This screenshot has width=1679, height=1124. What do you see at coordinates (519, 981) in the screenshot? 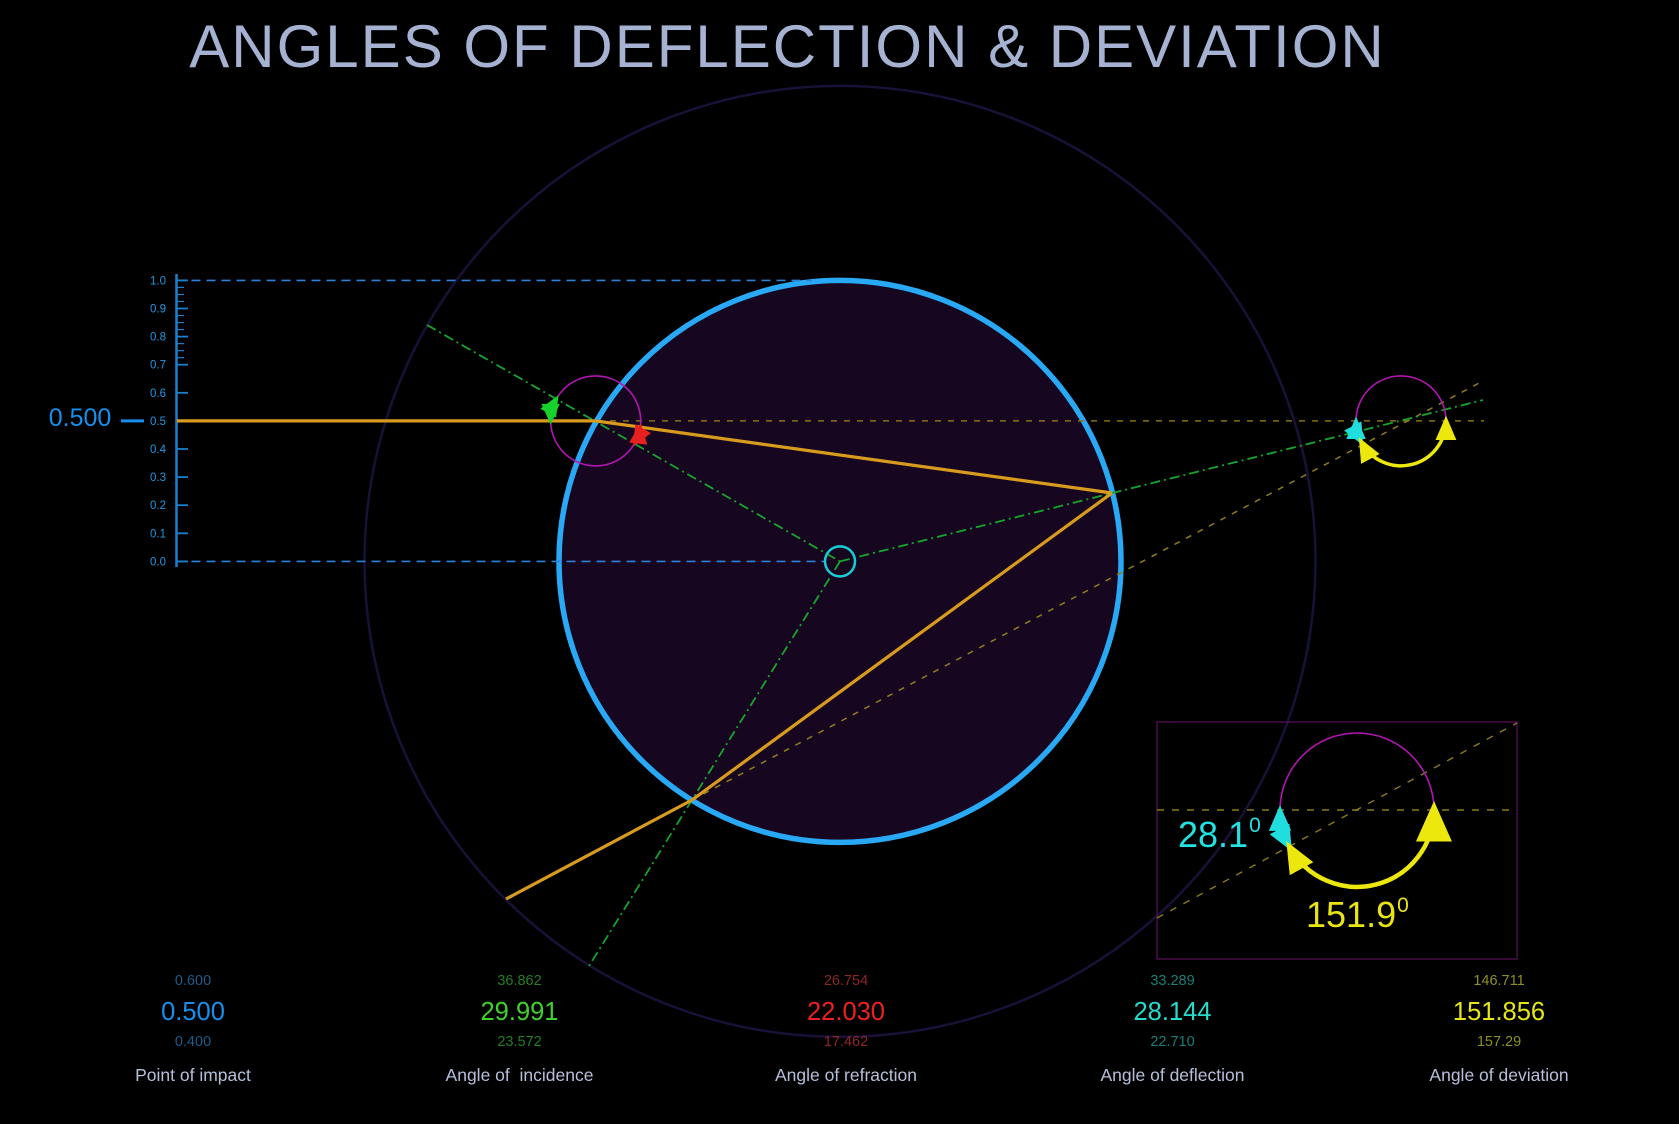
I see `angle-of-incidence-value-above: 36.862` at bounding box center [519, 981].